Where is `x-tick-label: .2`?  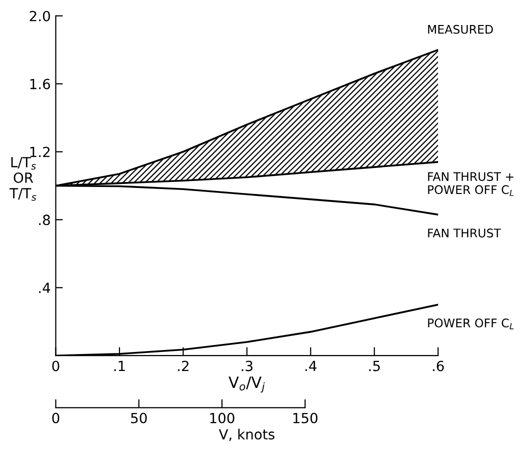
x-tick-label: .2 is located at coordinates (183, 366).